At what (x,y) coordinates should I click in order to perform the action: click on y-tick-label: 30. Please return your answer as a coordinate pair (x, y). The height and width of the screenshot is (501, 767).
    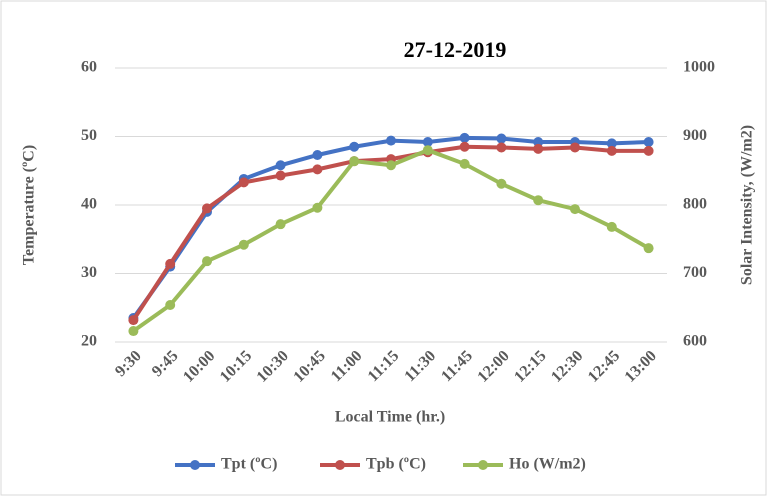
    Looking at the image, I should click on (89, 272).